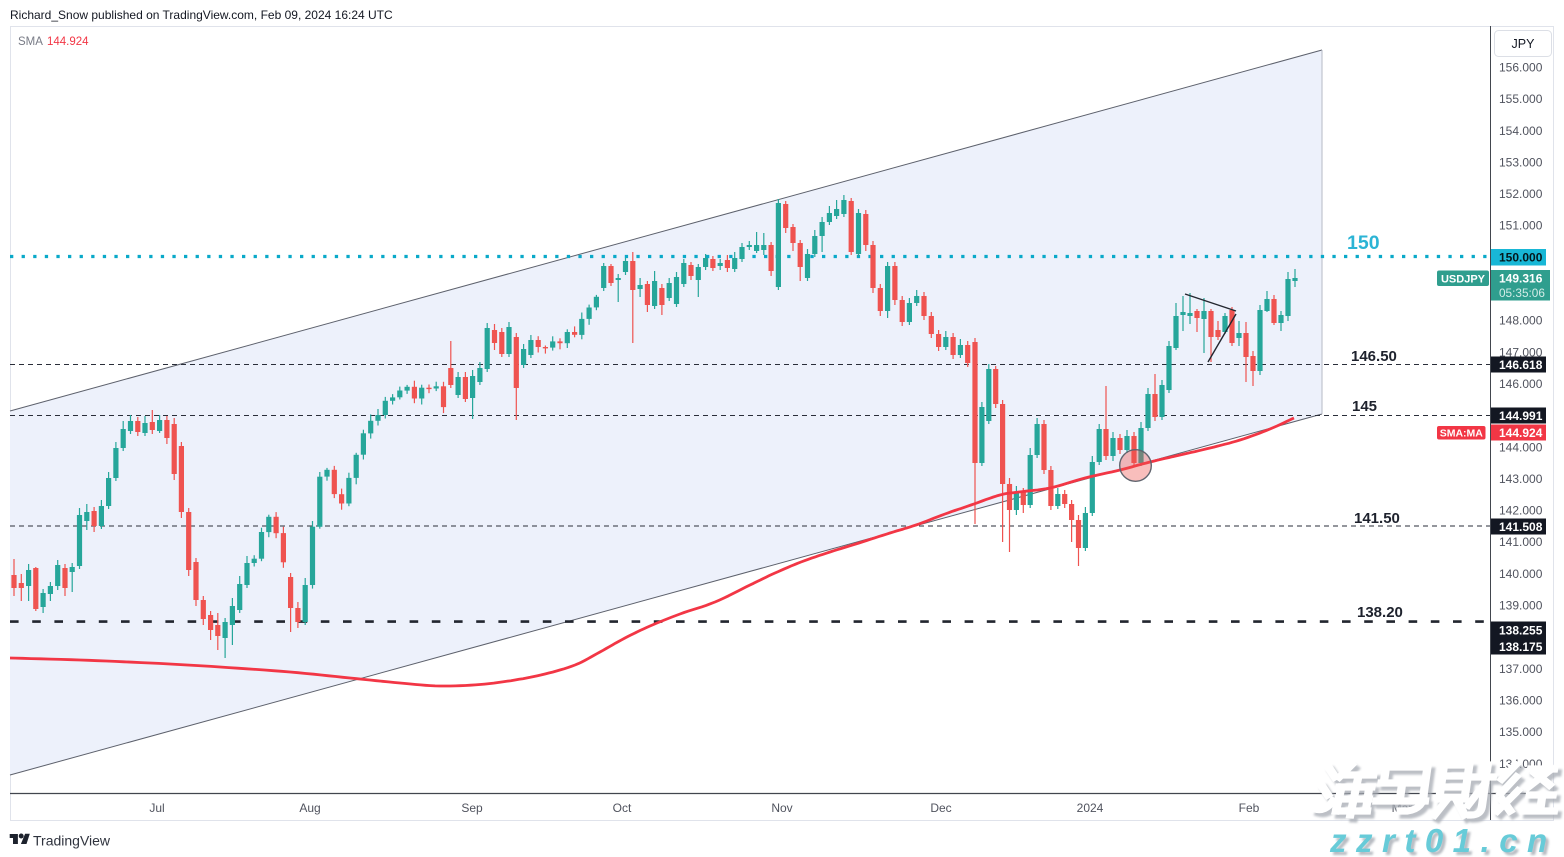  Describe the element at coordinates (1521, 384) in the screenshot. I see `svg-text: 146.000` at that location.